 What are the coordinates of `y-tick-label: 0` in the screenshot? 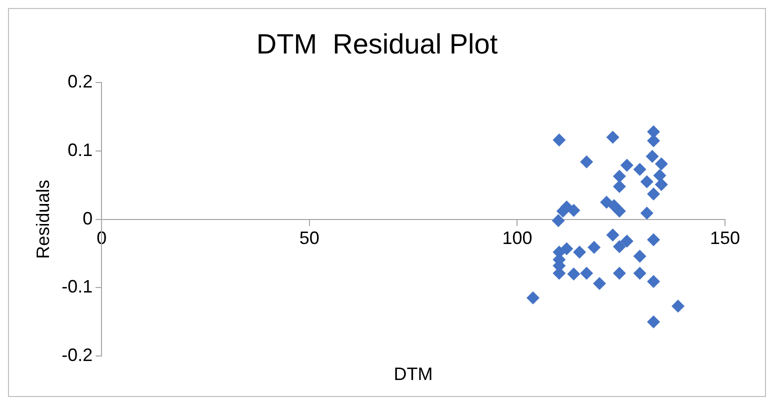 It's located at (87, 218).